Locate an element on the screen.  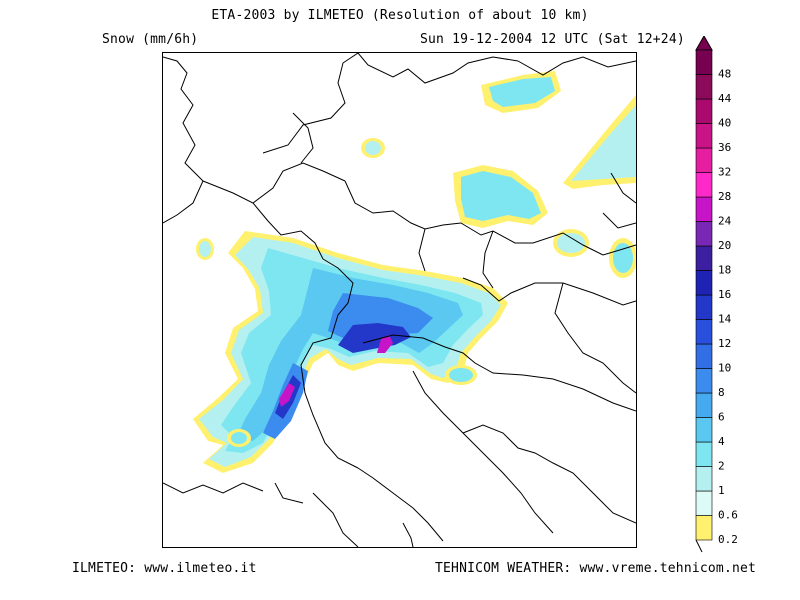
legend-label: 10 is located at coordinates (724, 368).